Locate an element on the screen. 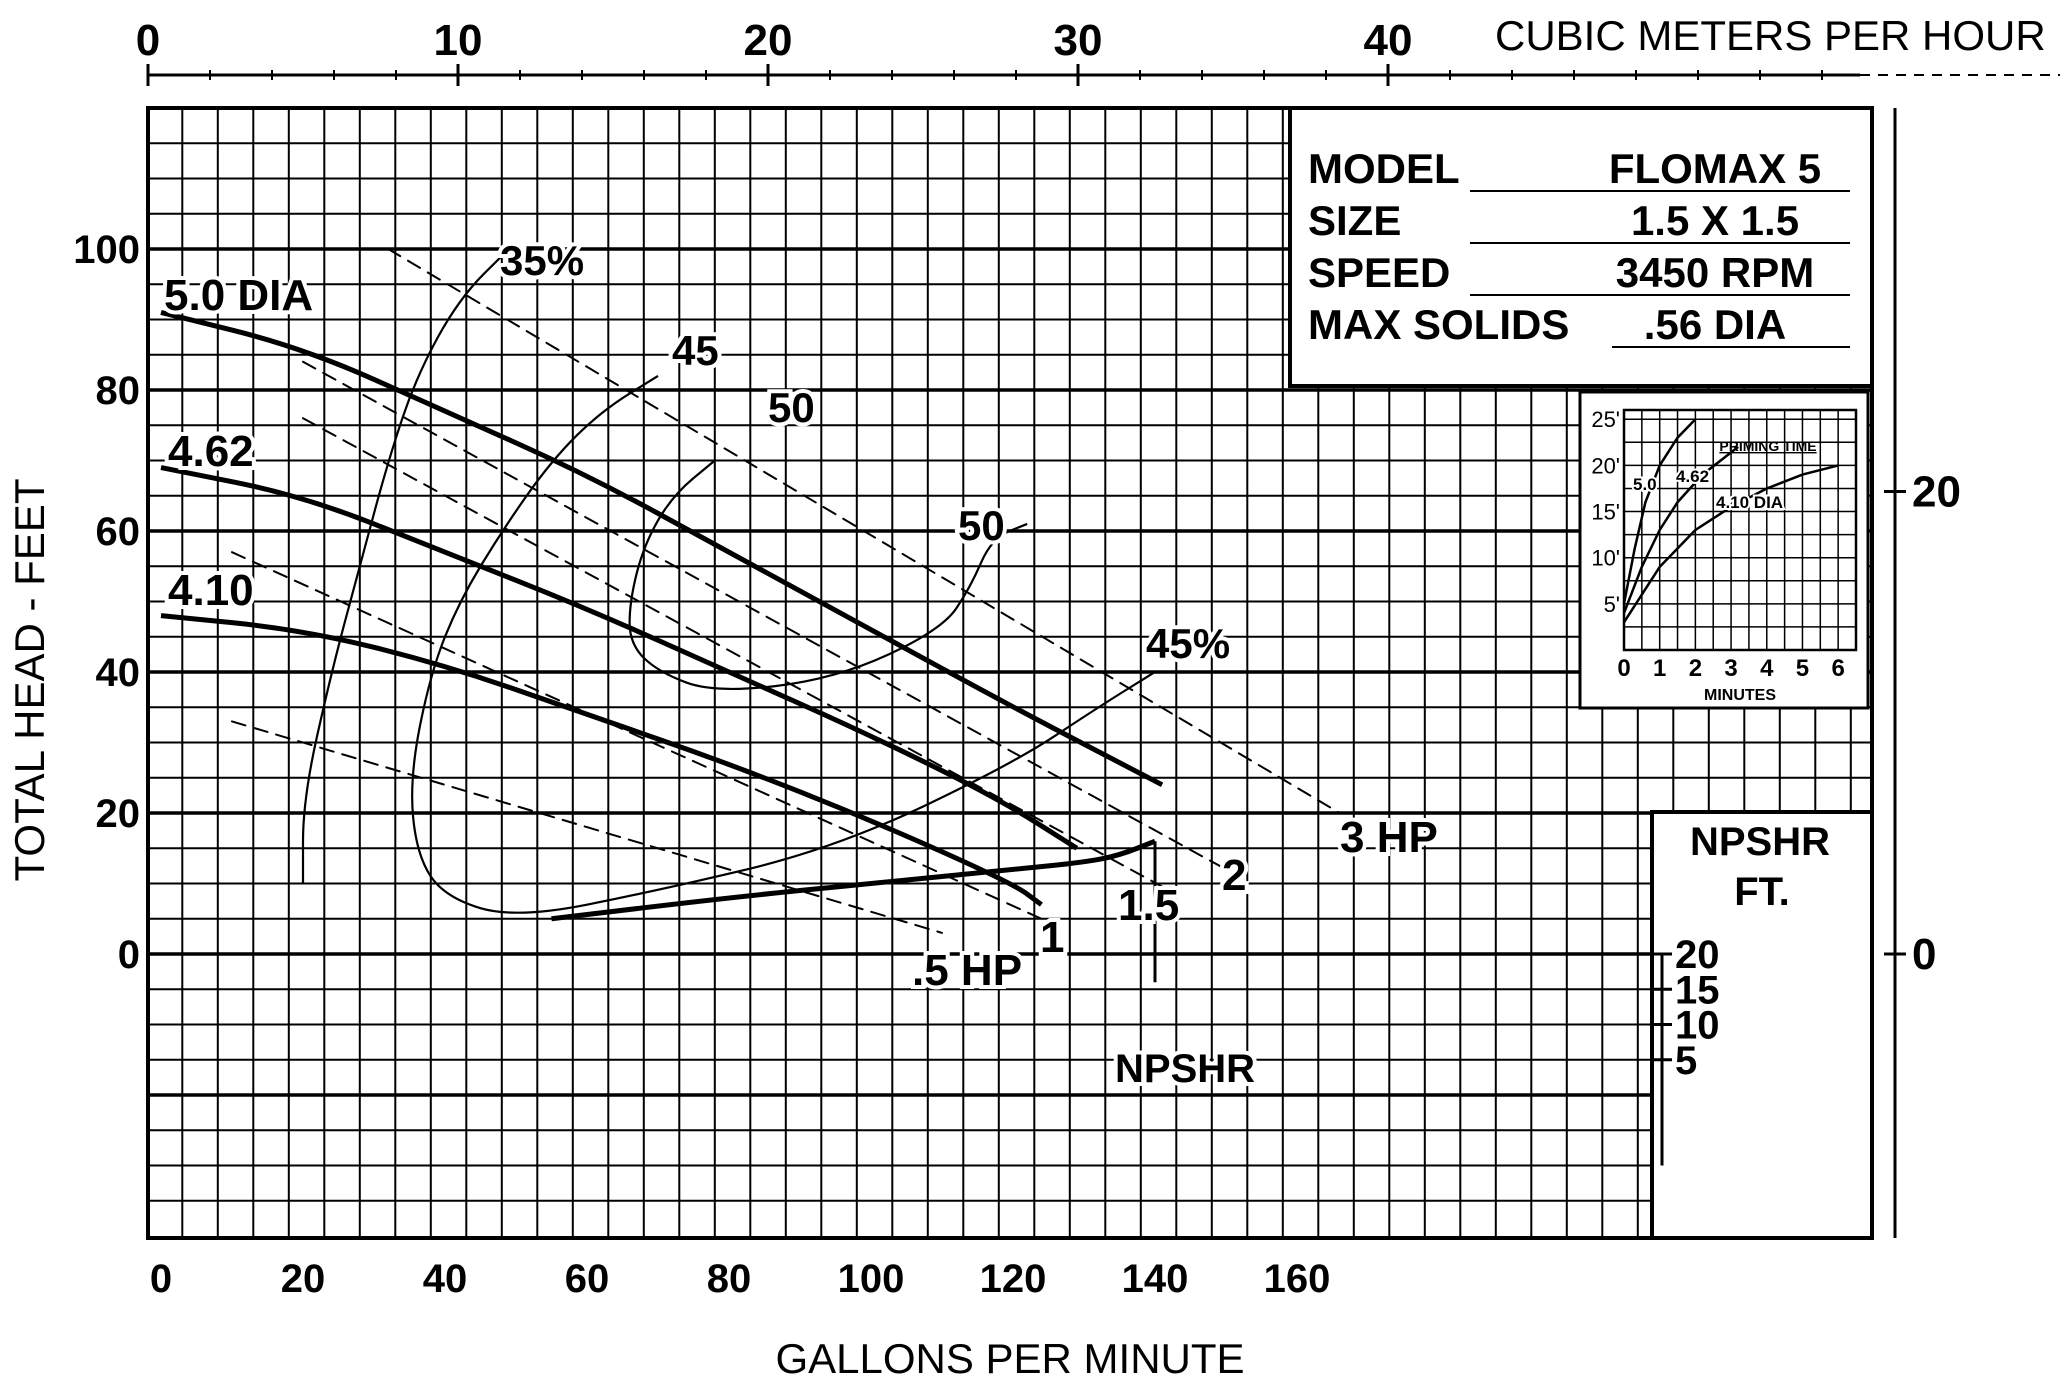 The image size is (2072, 1380). inset-x-tick-label: 6 is located at coordinates (1837, 668).